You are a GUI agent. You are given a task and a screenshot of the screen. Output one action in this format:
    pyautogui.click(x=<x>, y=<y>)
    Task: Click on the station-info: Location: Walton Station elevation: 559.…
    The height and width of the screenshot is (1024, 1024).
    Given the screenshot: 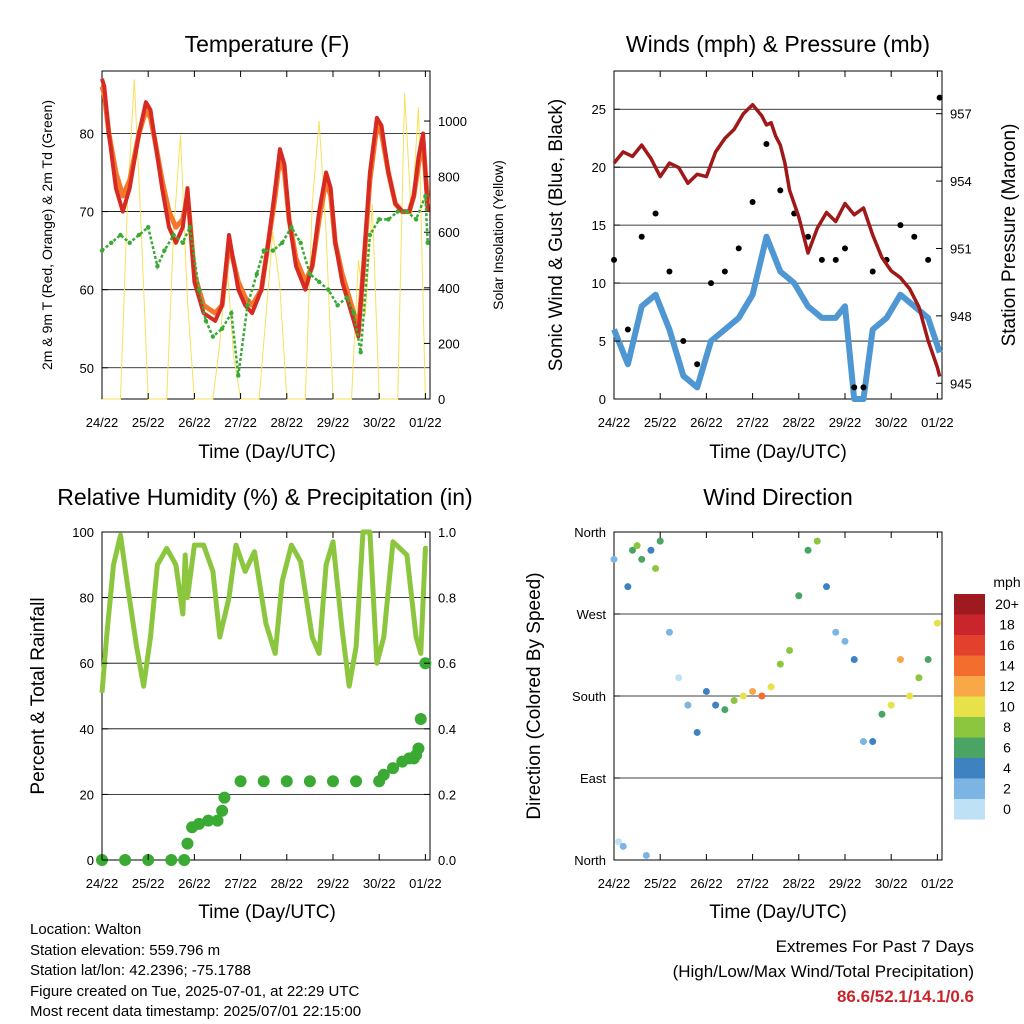 What is the action you would take?
    pyautogui.click(x=195, y=971)
    